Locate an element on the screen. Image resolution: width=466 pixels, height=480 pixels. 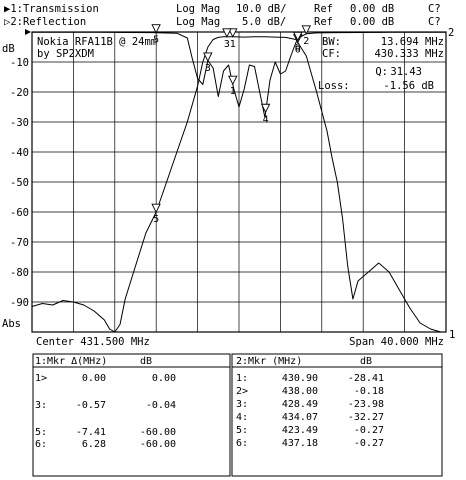
marker-level: -28.41 is located at coordinates (366, 378).